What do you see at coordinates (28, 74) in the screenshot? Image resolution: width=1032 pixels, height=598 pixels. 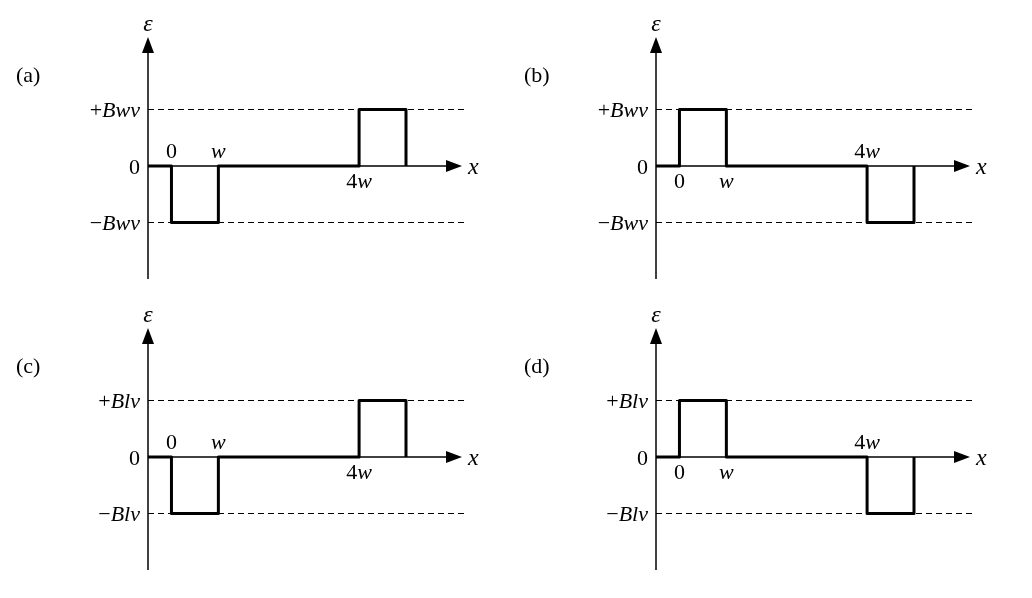 I see `chart-title: (a)` at bounding box center [28, 74].